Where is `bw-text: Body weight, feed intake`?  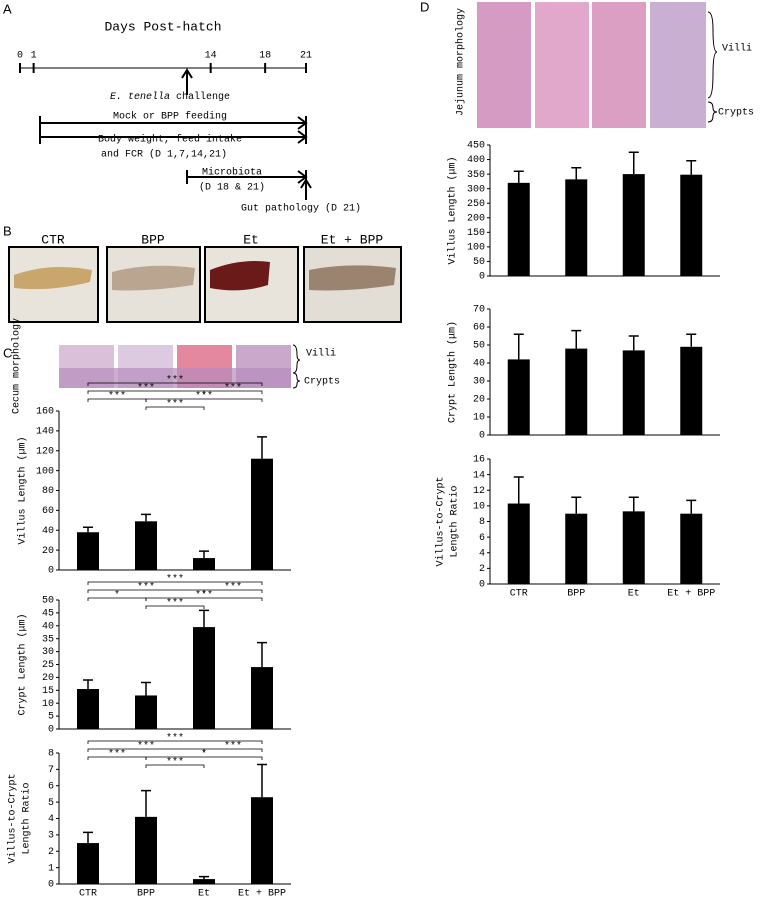
bw-text: Body weight, feed intake is located at coordinates (170, 140).